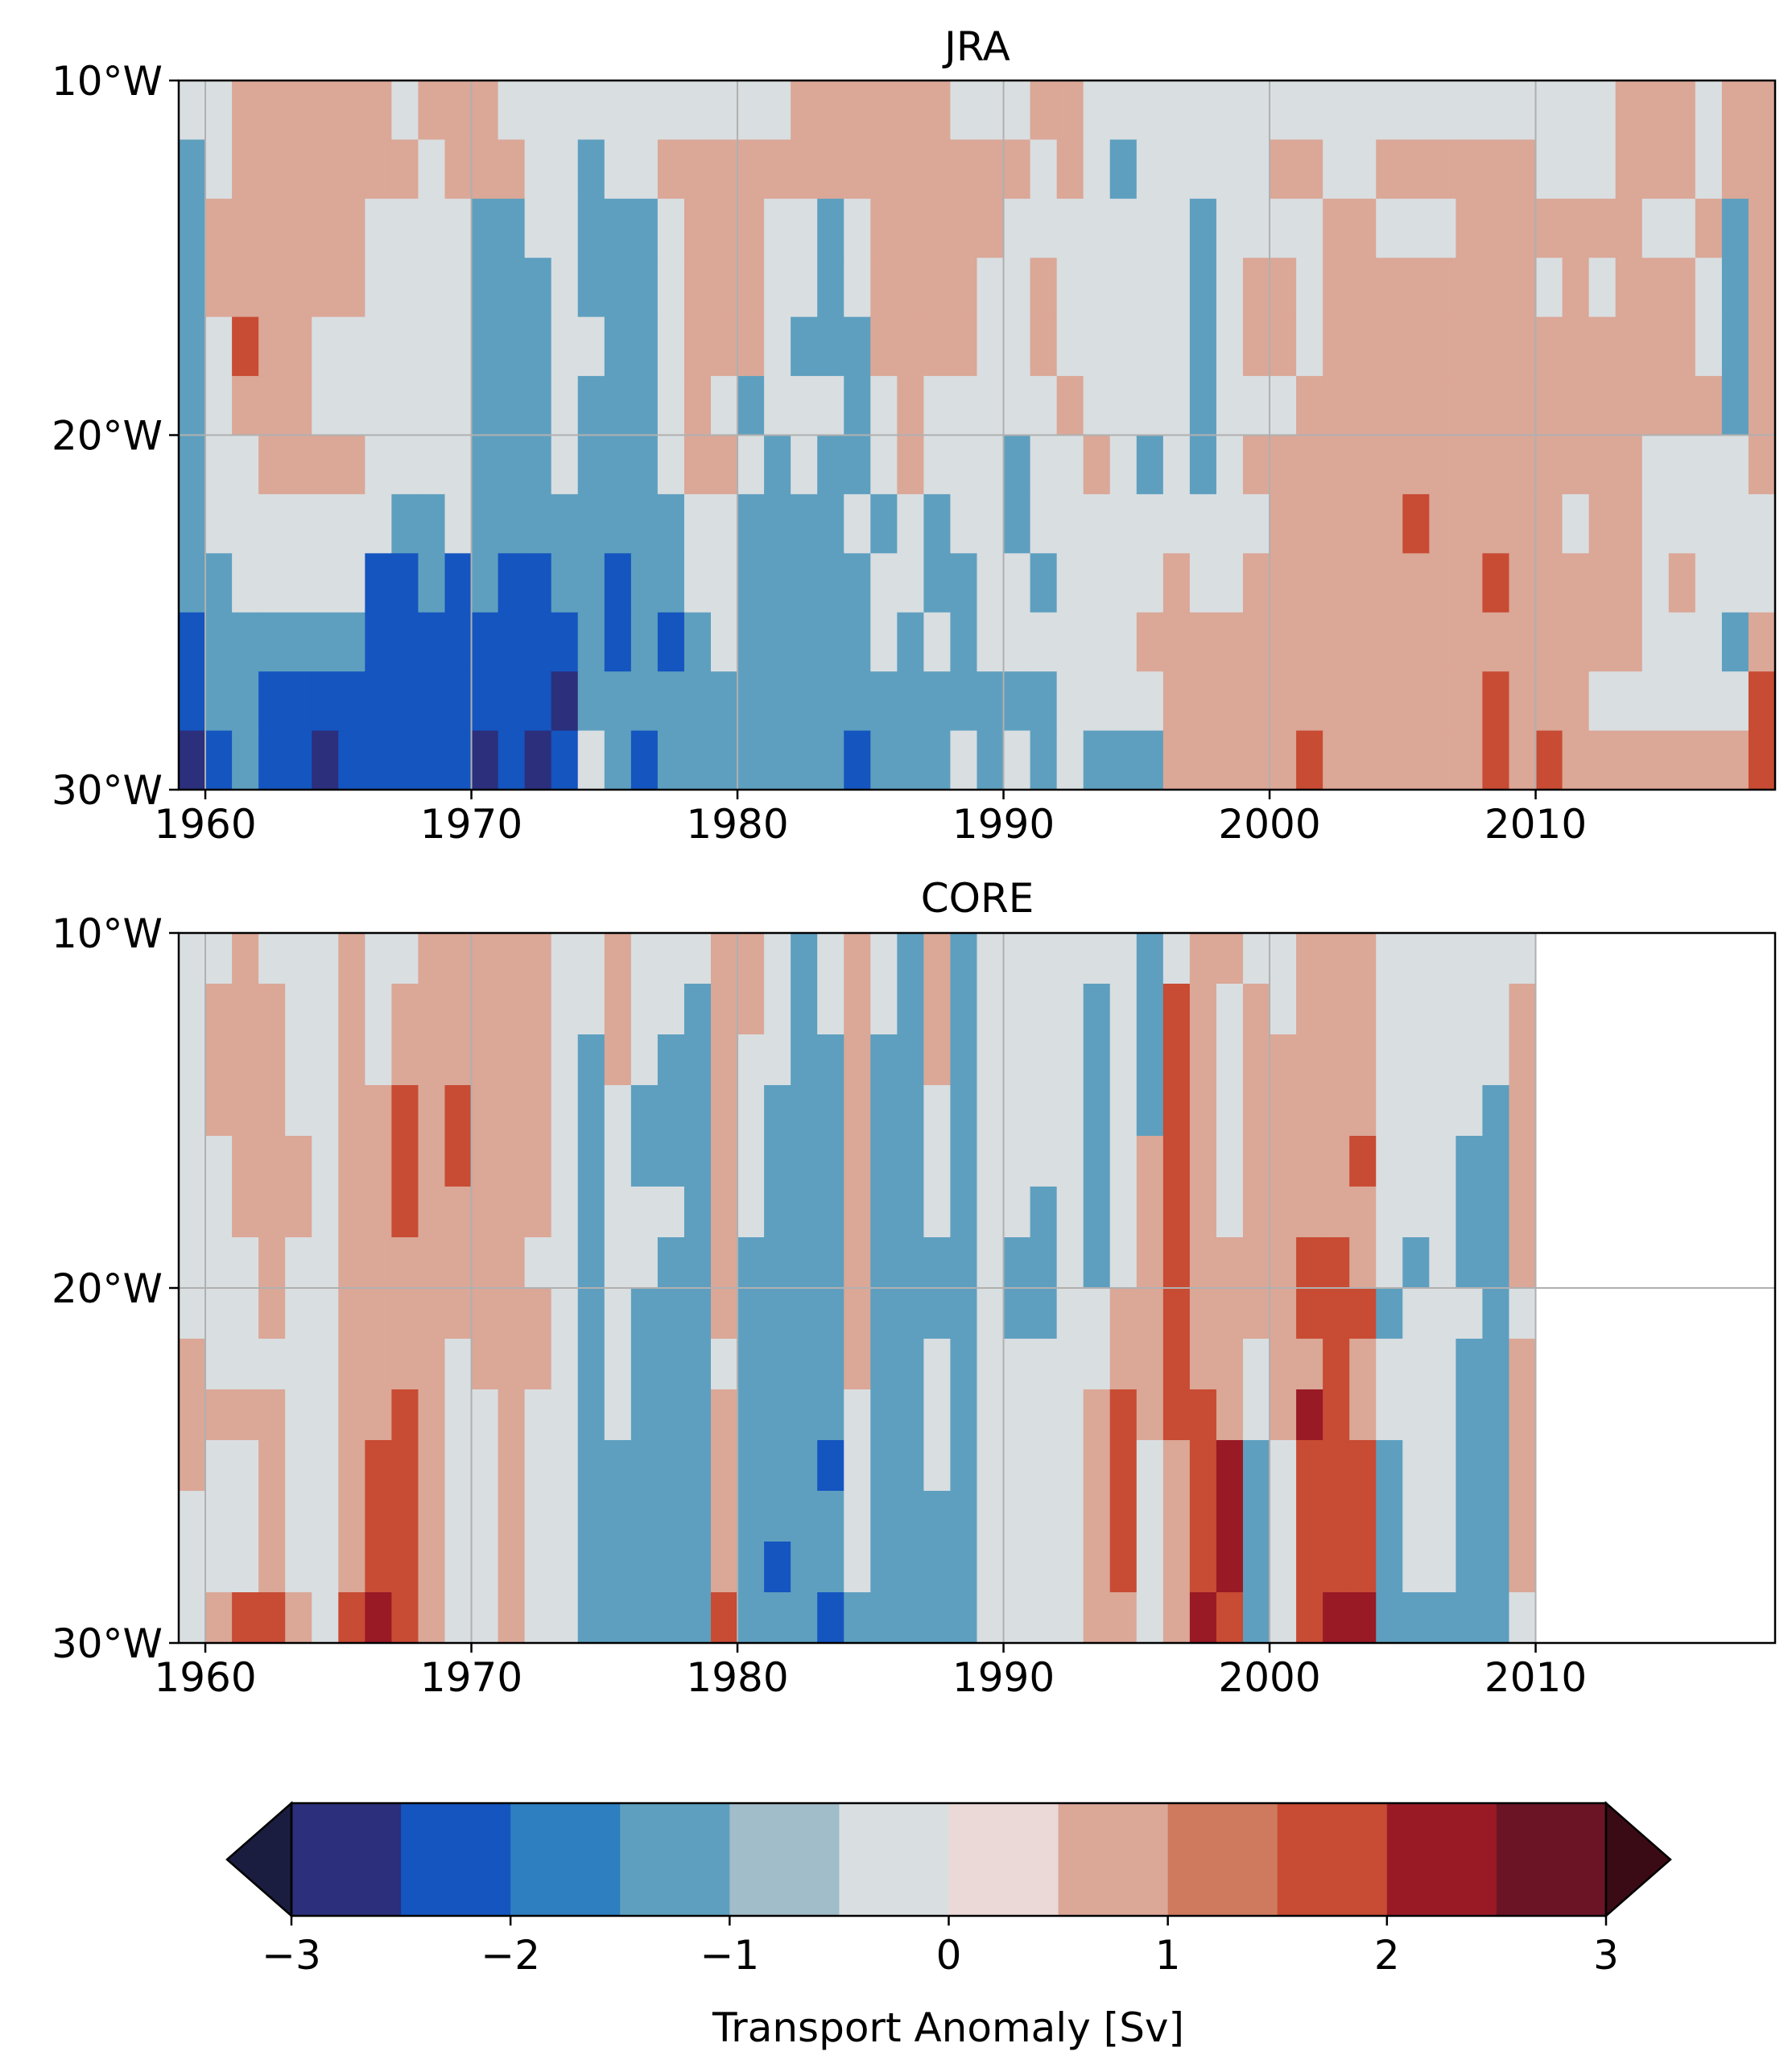  What do you see at coordinates (737, 1678) in the screenshot?
I see `core-x-tick-label: 1980` at bounding box center [737, 1678].